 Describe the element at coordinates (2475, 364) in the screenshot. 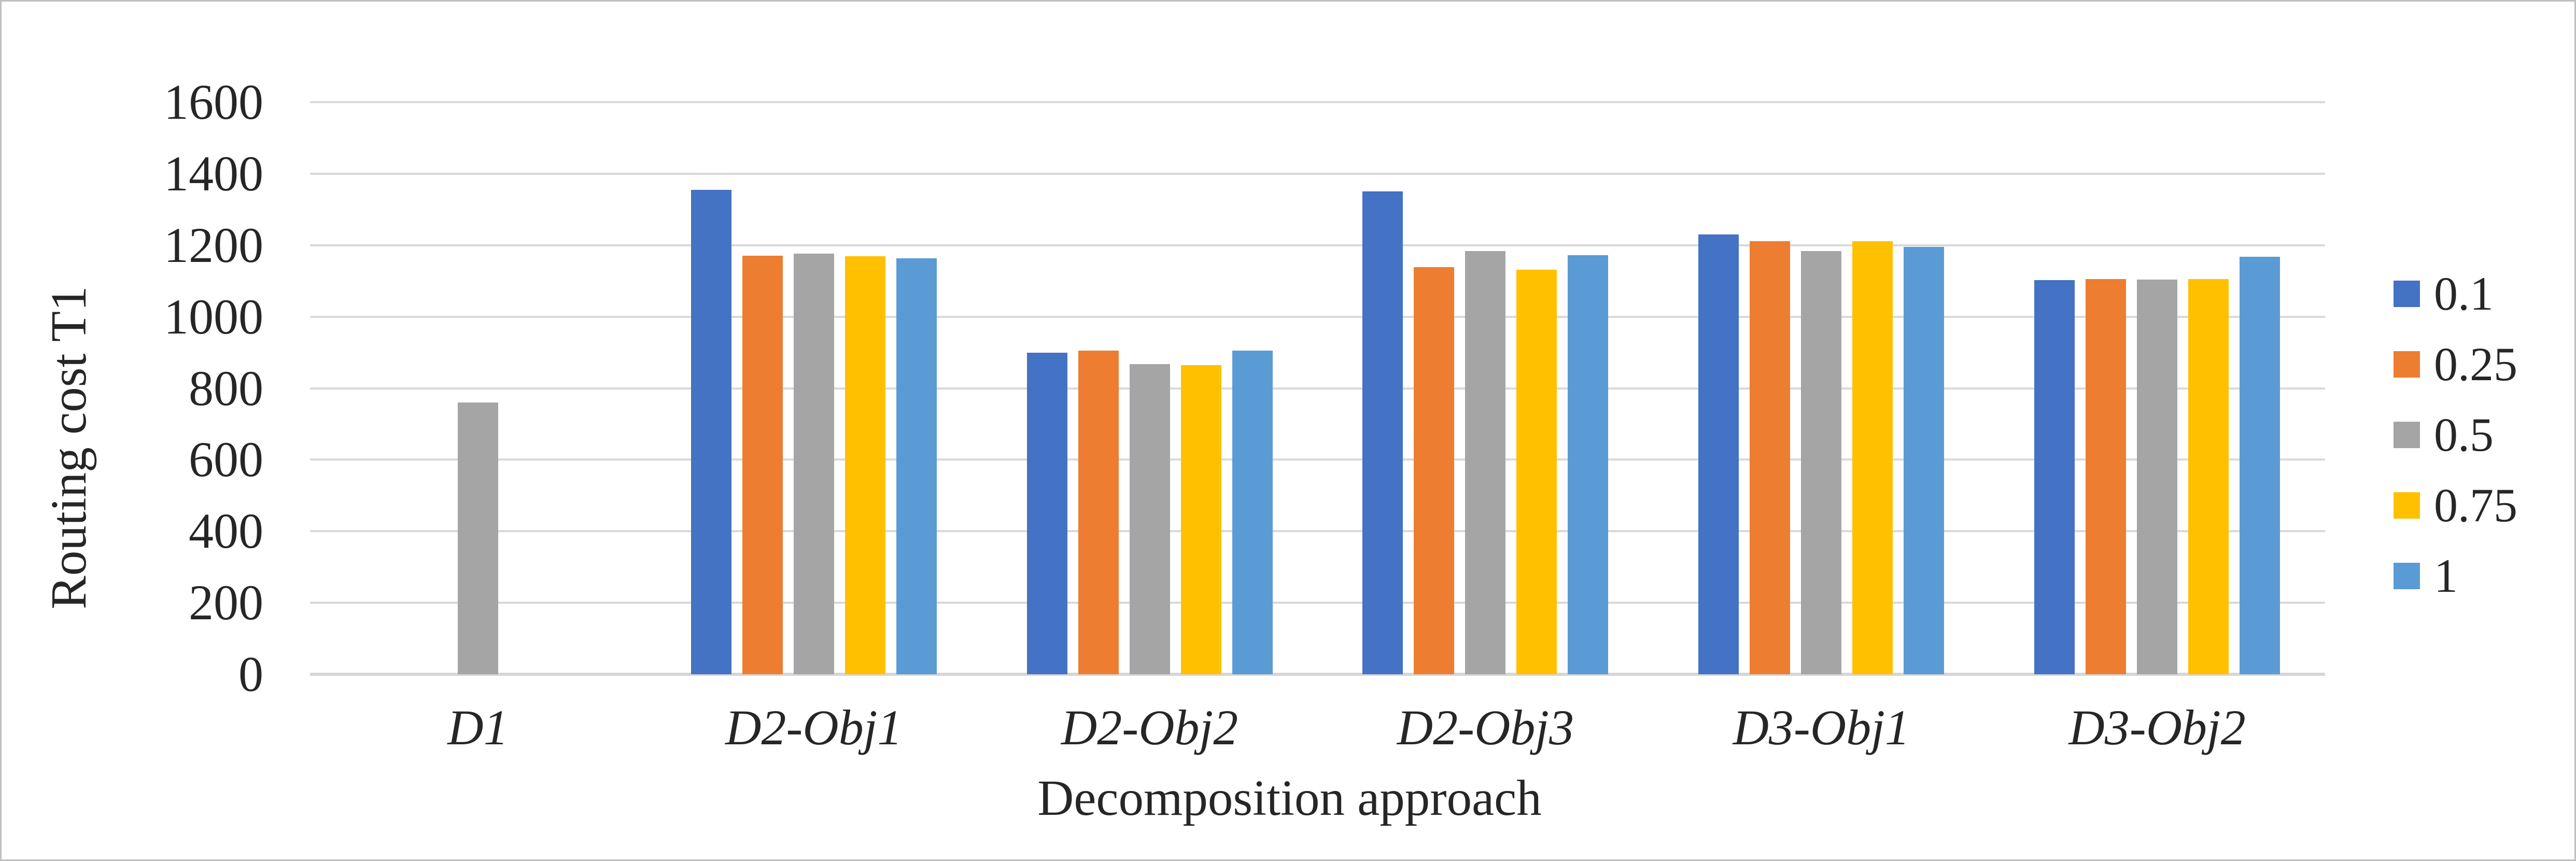

I see `legend-label-0.25: 0.25` at that location.